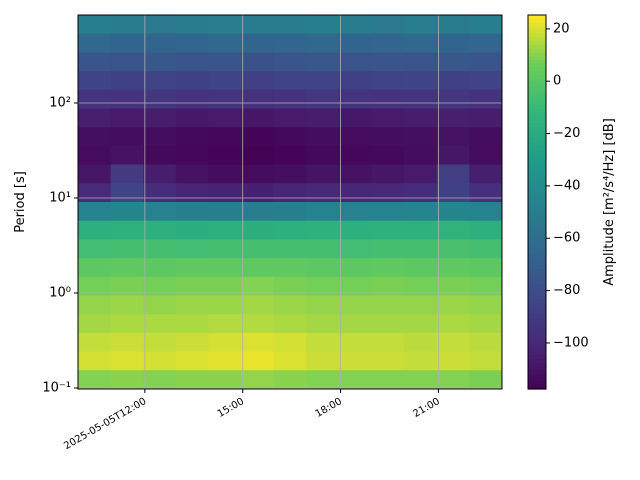 Image resolution: width=640 pixels, height=480 pixels. Describe the element at coordinates (537, 202) in the screenshot. I see `colorbar-frame` at that location.